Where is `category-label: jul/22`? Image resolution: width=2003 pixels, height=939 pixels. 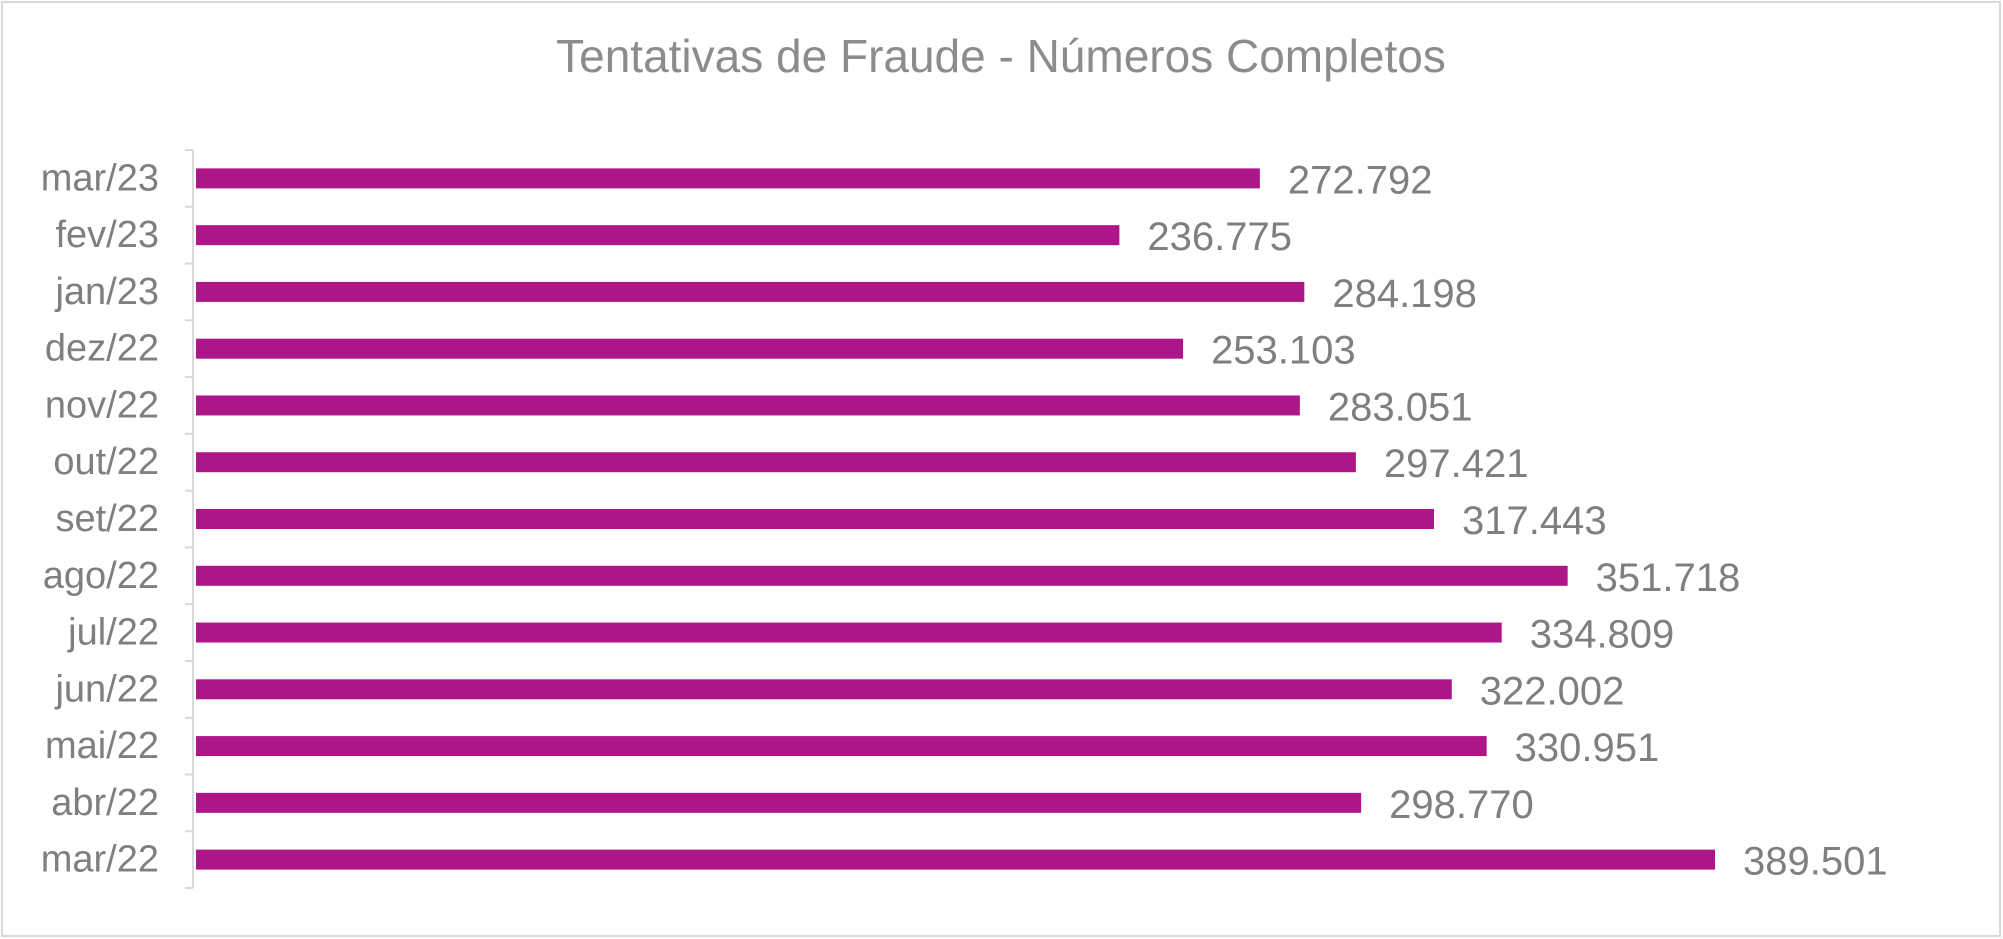
category-label: jul/22 is located at coordinates (113, 633).